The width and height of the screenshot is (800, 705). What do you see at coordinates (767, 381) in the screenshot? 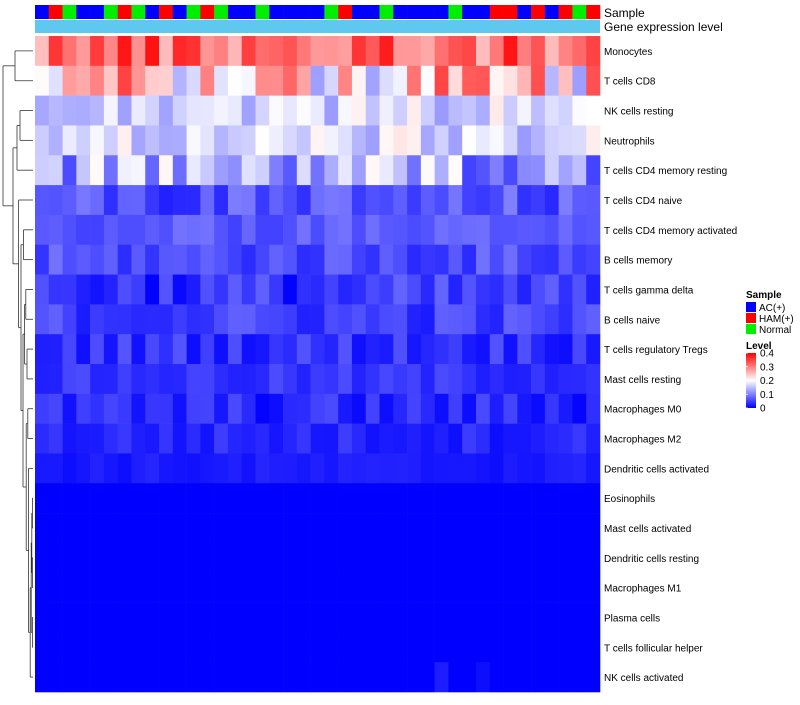
I see `level-tick-label: 0.2` at bounding box center [767, 381].